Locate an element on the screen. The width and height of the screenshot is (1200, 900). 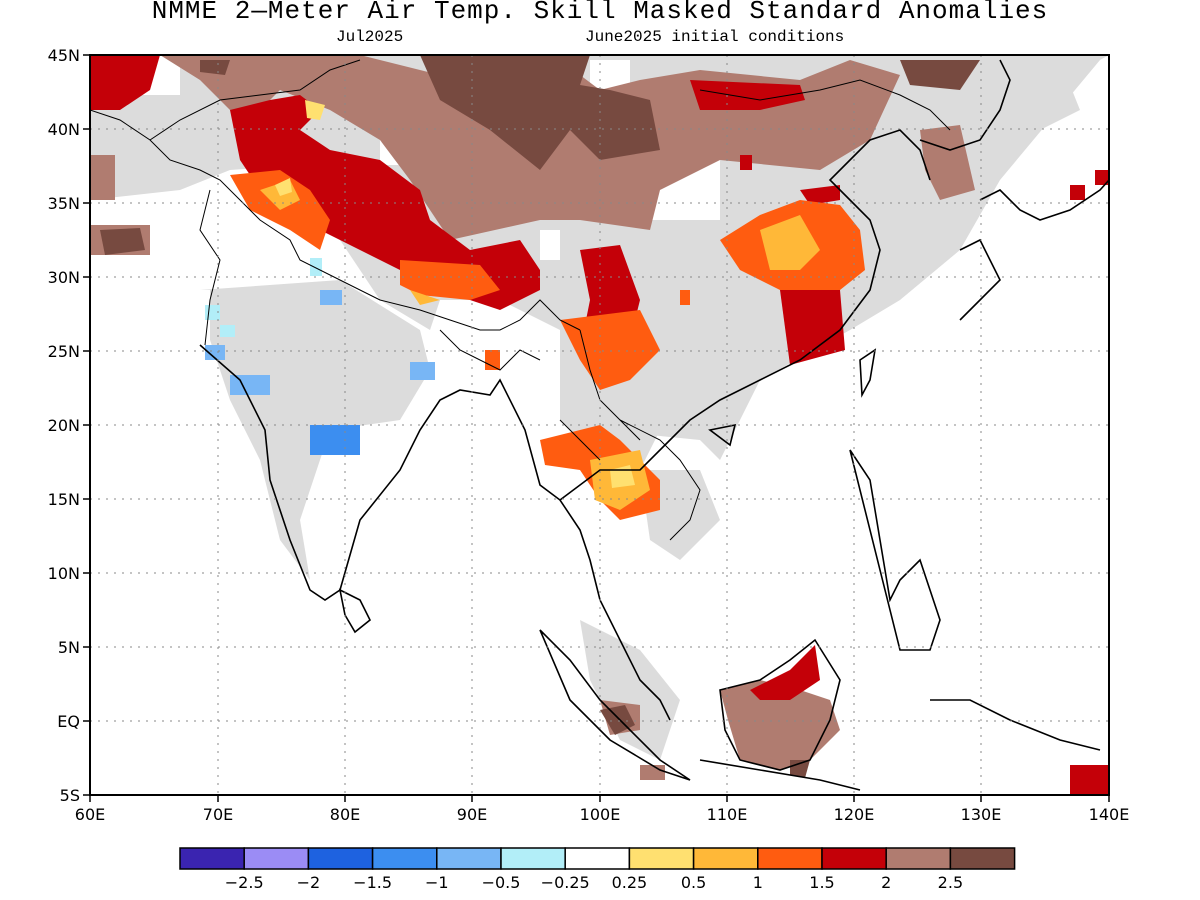
lat-tick-label: 25N is located at coordinates (64, 351).